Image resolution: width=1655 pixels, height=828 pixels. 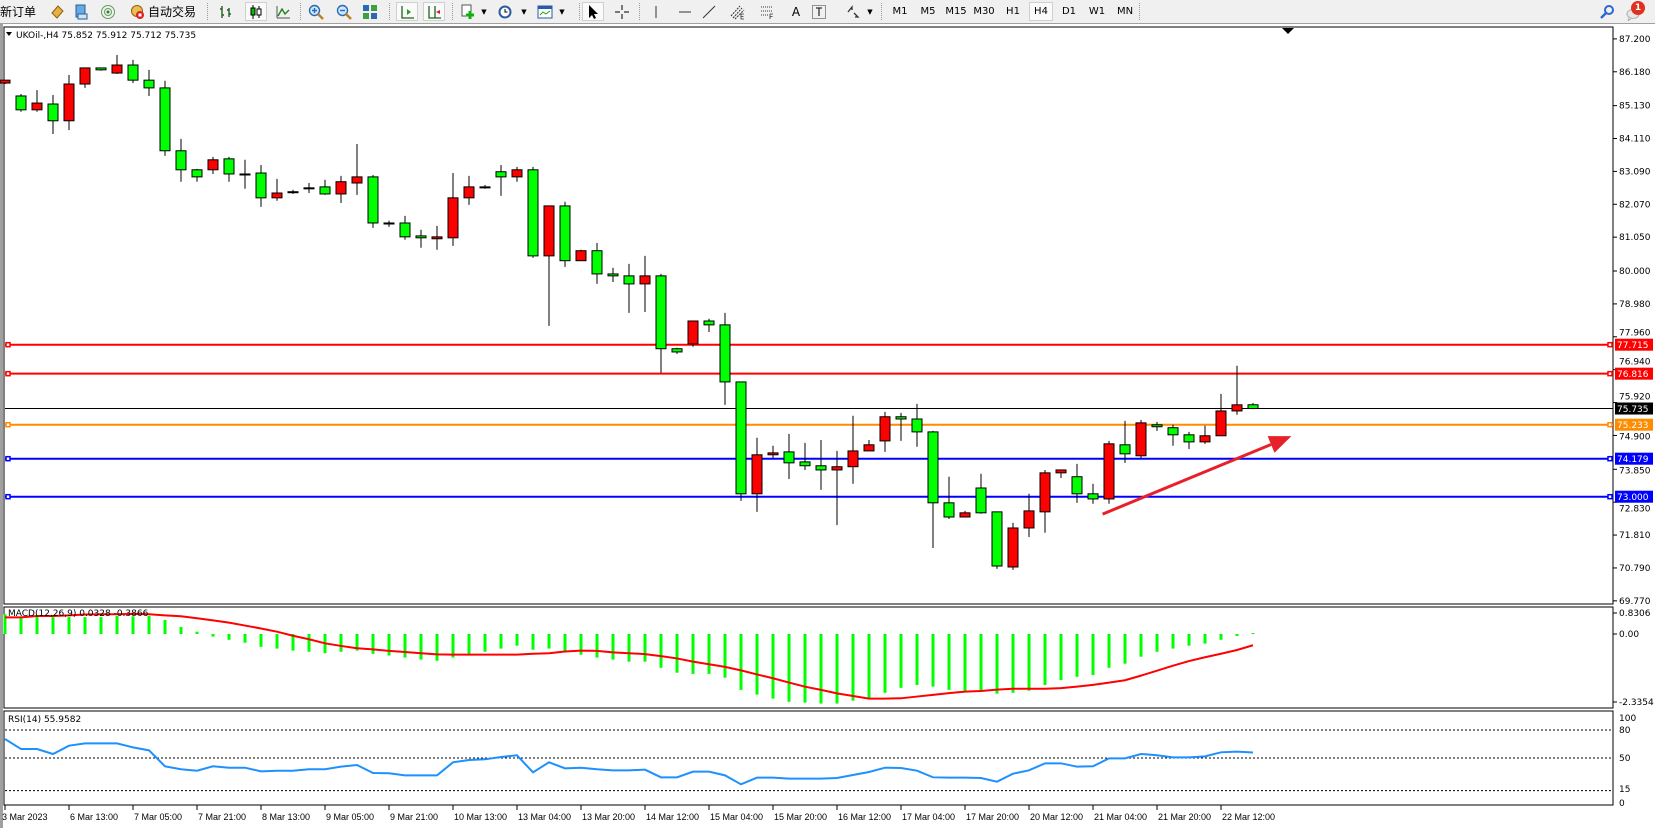 I want to click on text-button: A, so click(x=796, y=11).